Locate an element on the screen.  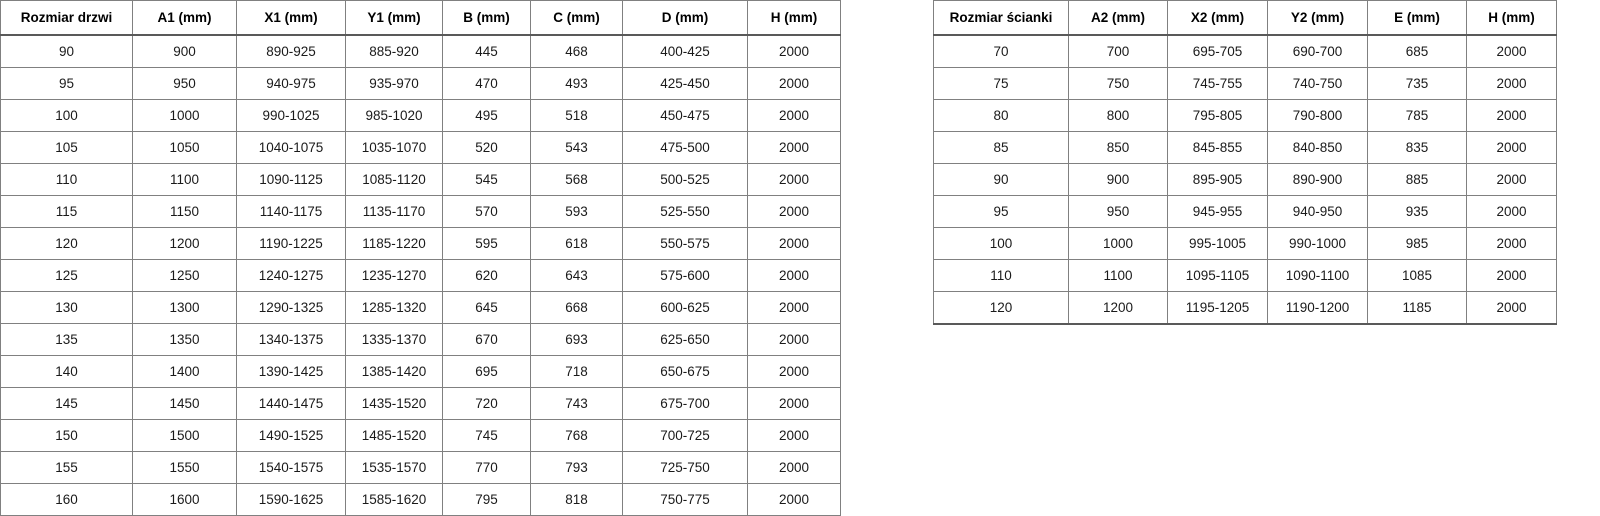
table-row: 100 1000 990-1025 985-1020 495 518 450-475 2000 is located at coordinates (420, 115).